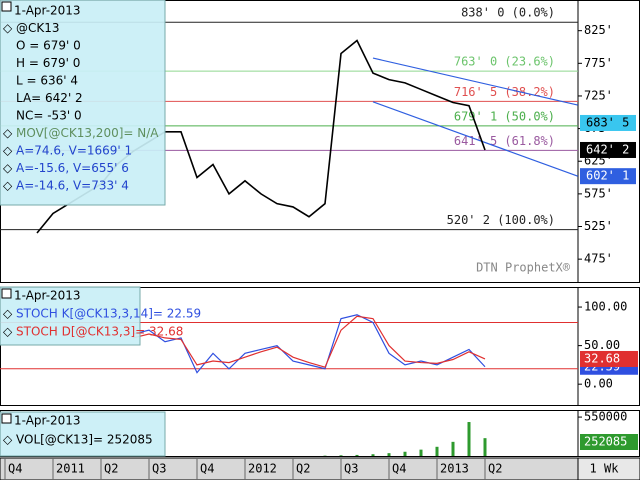 The width and height of the screenshot is (640, 480). I want to click on period-box, so click(608, 468).